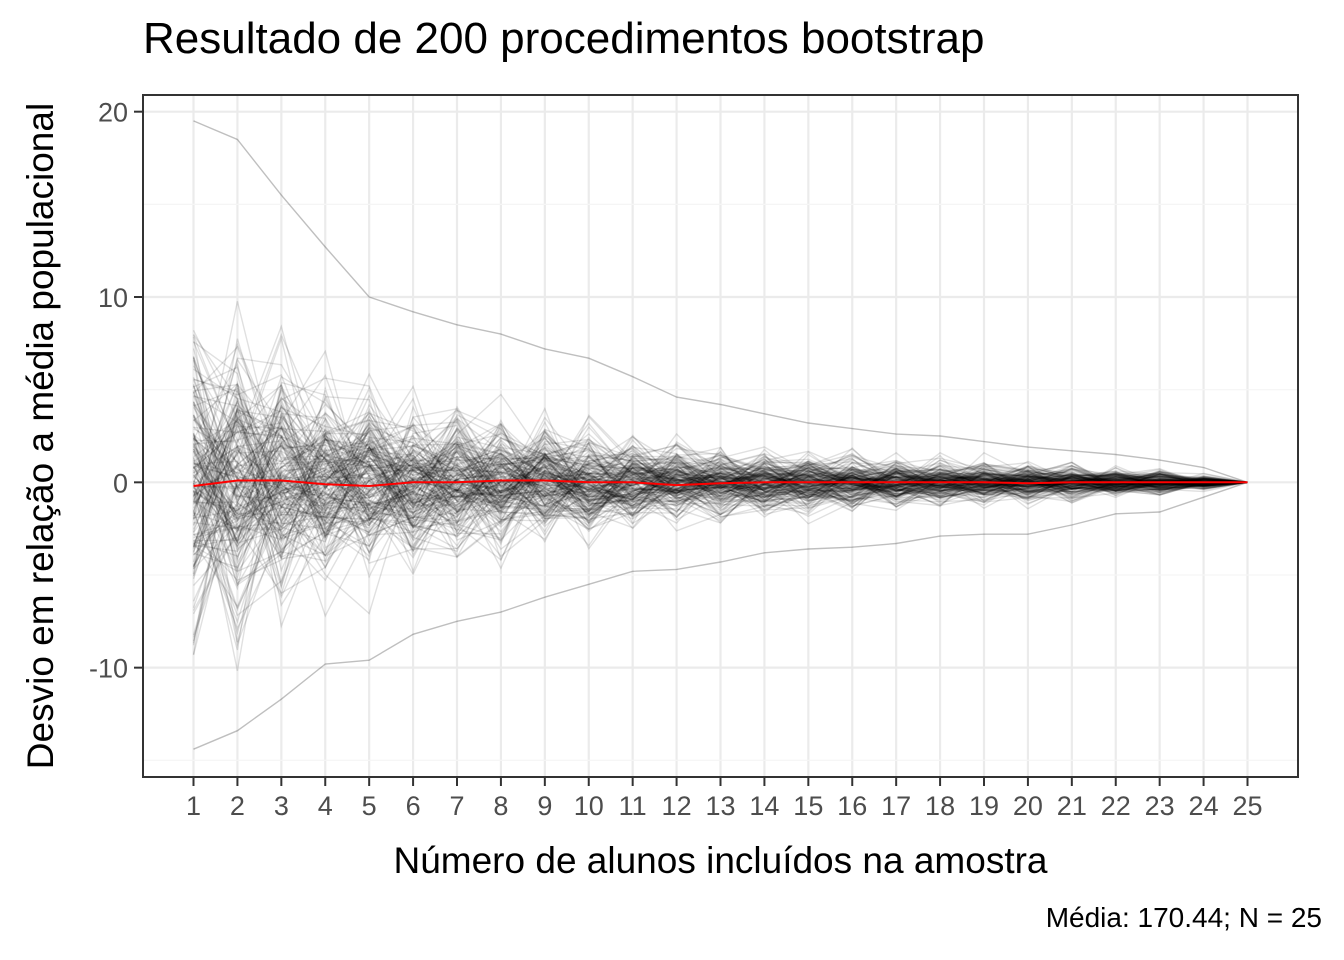  What do you see at coordinates (1116, 806) in the screenshot?
I see `x-tick-label: 22` at bounding box center [1116, 806].